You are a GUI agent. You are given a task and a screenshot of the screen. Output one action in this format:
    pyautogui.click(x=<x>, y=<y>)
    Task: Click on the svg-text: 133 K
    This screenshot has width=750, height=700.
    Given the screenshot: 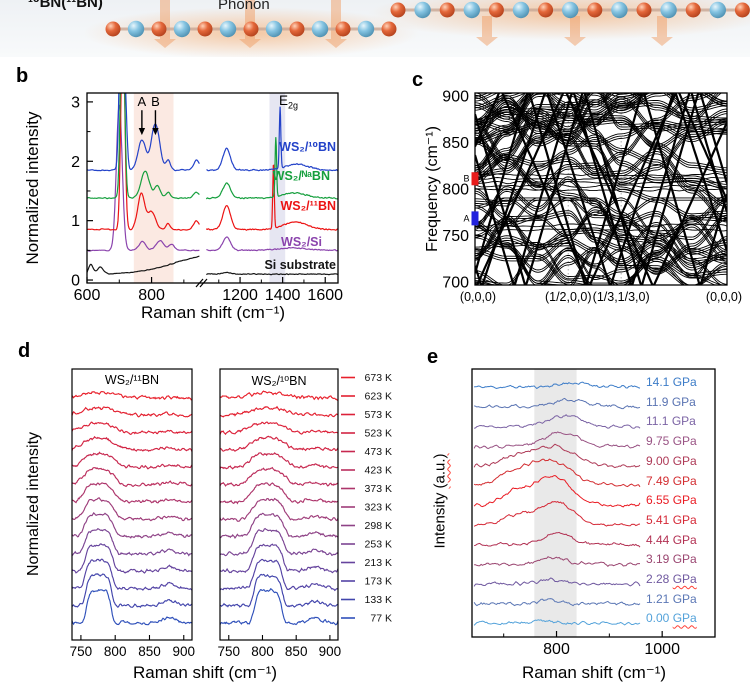 What is the action you would take?
    pyautogui.click(x=378, y=600)
    